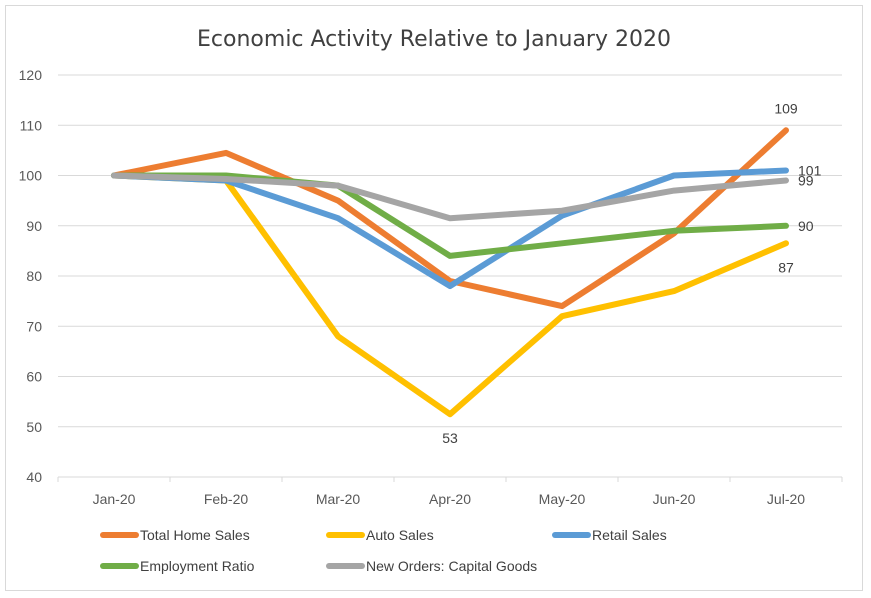  Describe the element at coordinates (806, 226) in the screenshot. I see `data-label: 90` at that location.